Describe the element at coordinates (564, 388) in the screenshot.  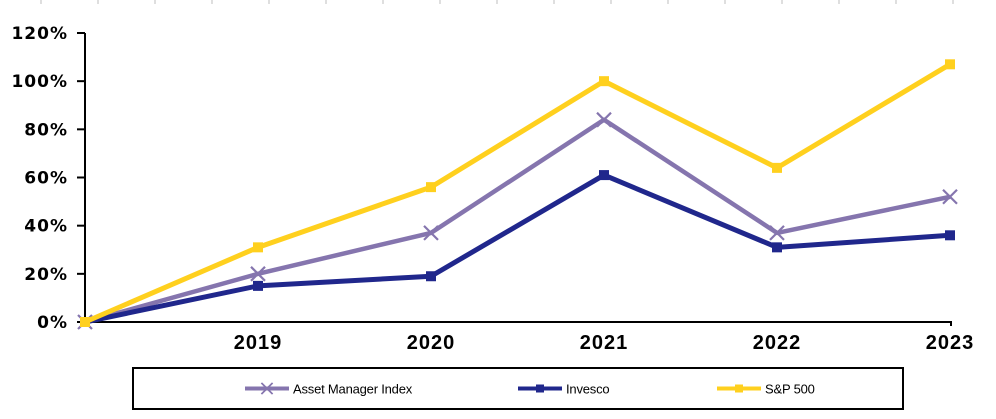
I see `legend-item-invesco: Invesco` at that location.